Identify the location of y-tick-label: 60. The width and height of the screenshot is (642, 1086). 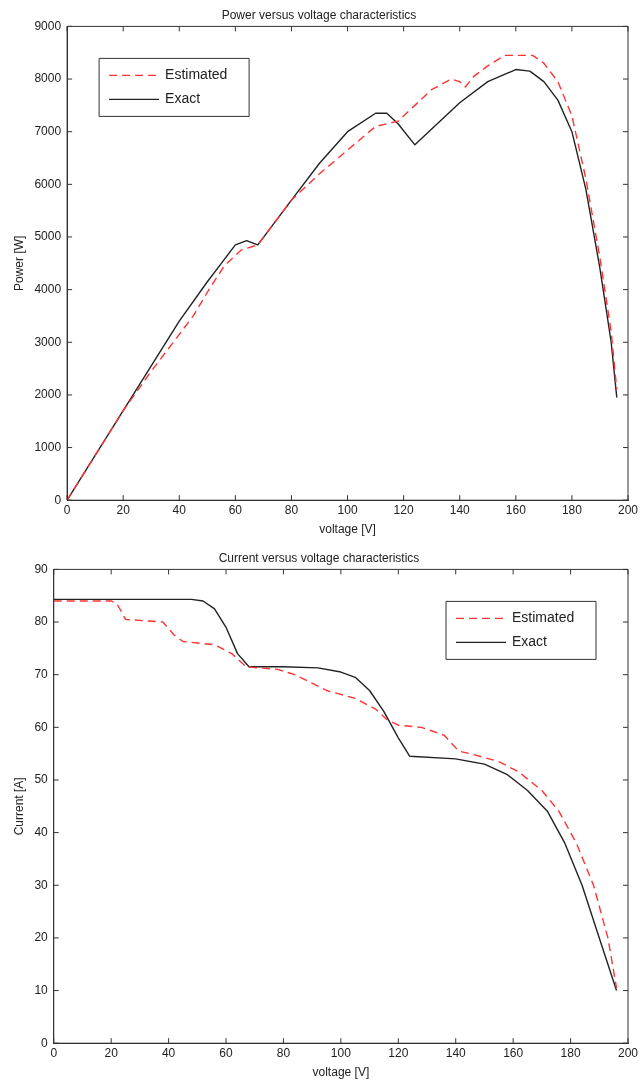
(41, 726).